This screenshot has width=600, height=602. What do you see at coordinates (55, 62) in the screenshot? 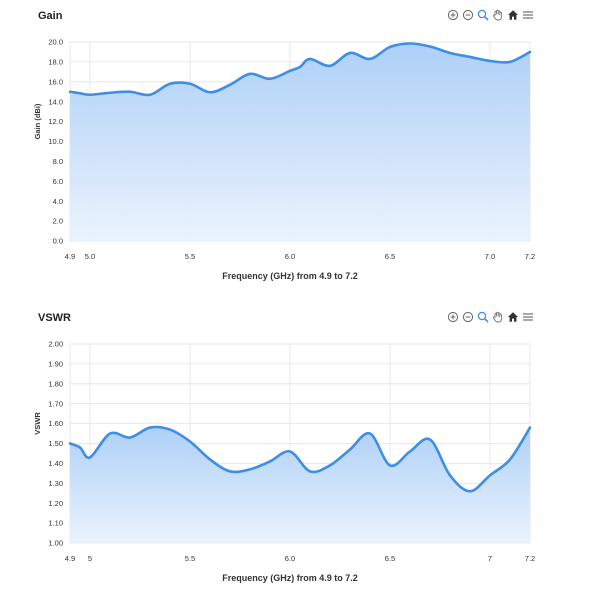
I see `y-tick-label: 18.0` at bounding box center [55, 62].